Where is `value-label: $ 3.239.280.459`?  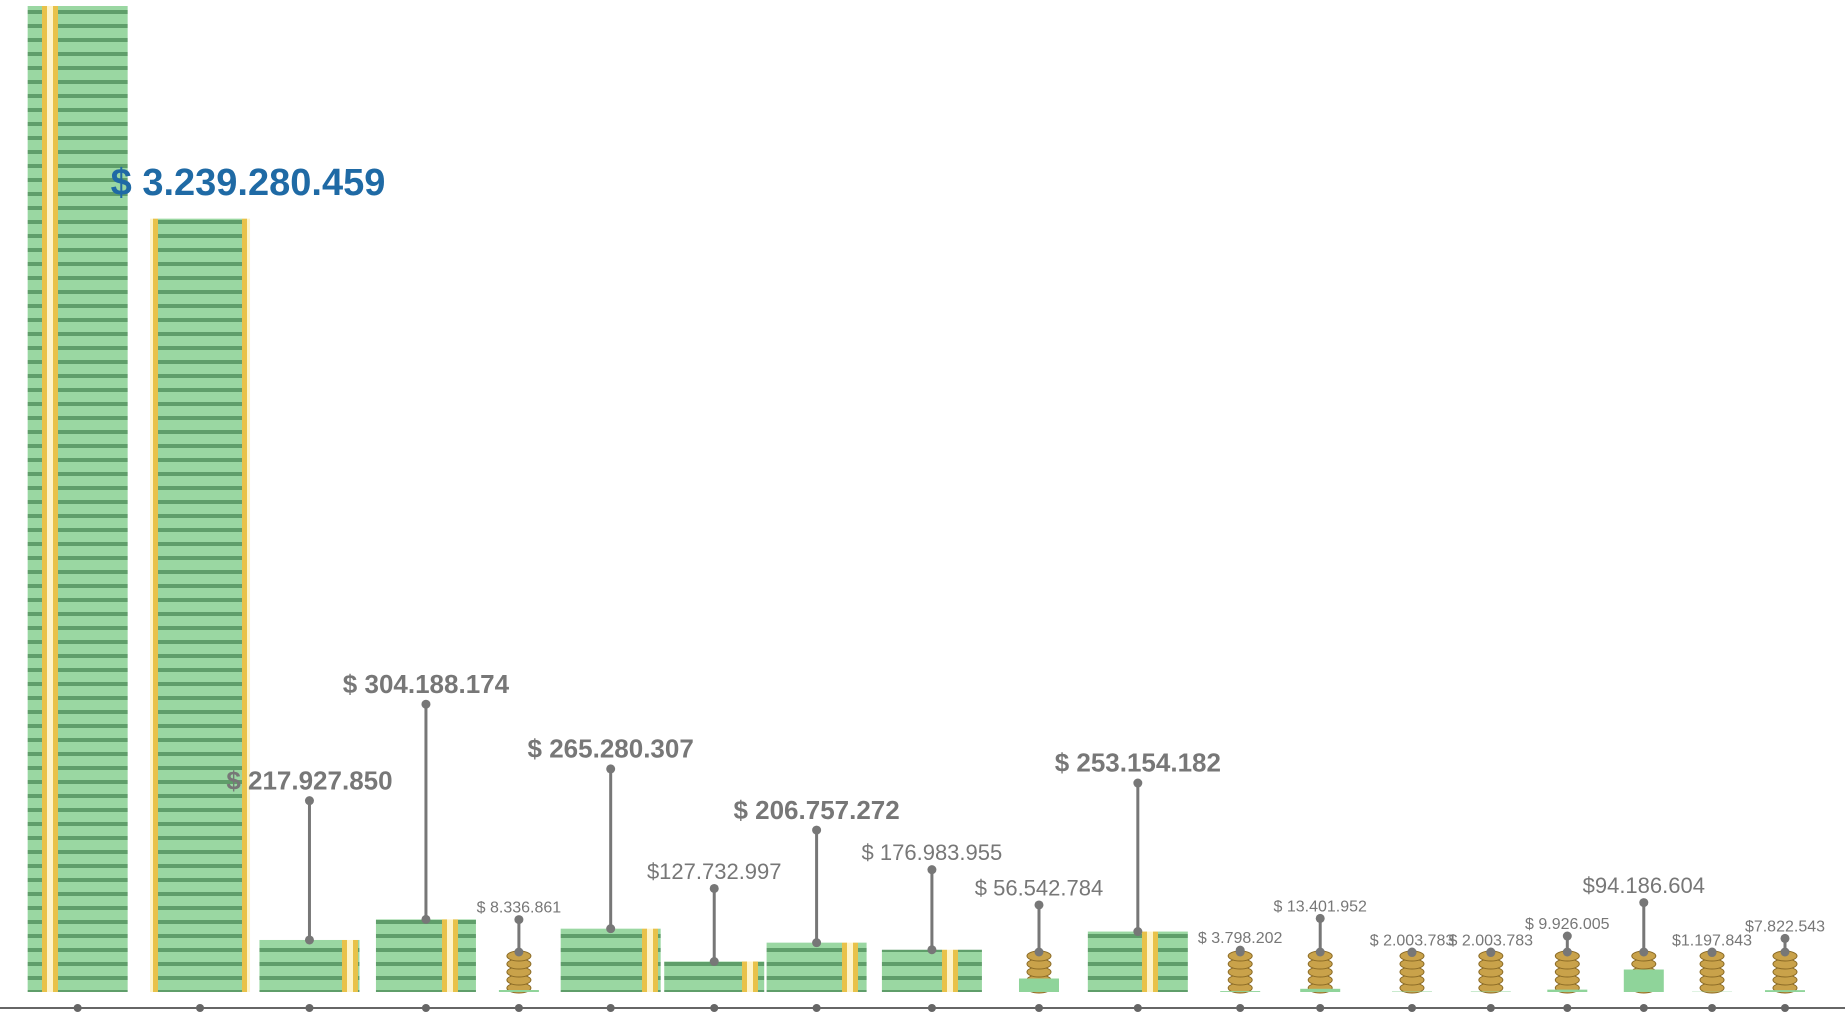 value-label: $ 3.239.280.459 is located at coordinates (248, 183).